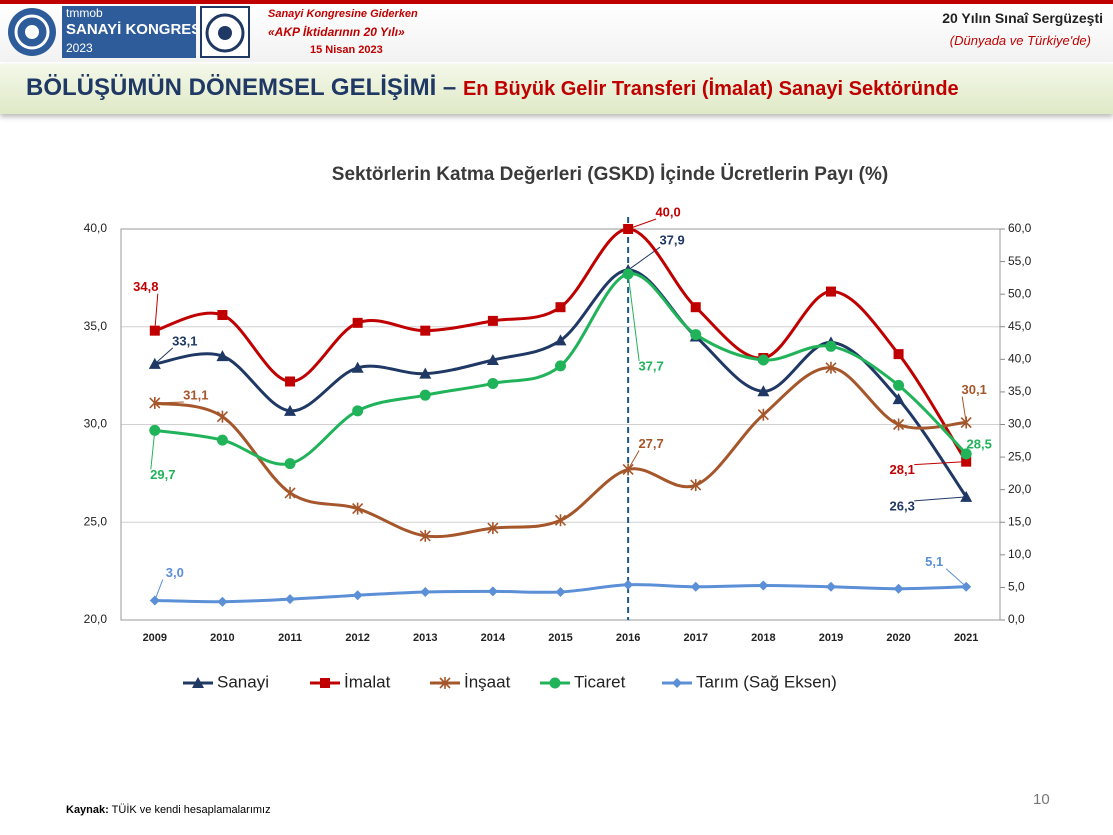 Image resolution: width=1113 pixels, height=835 pixels. What do you see at coordinates (600, 681) in the screenshot?
I see `legend-label: Ticaret` at bounding box center [600, 681].